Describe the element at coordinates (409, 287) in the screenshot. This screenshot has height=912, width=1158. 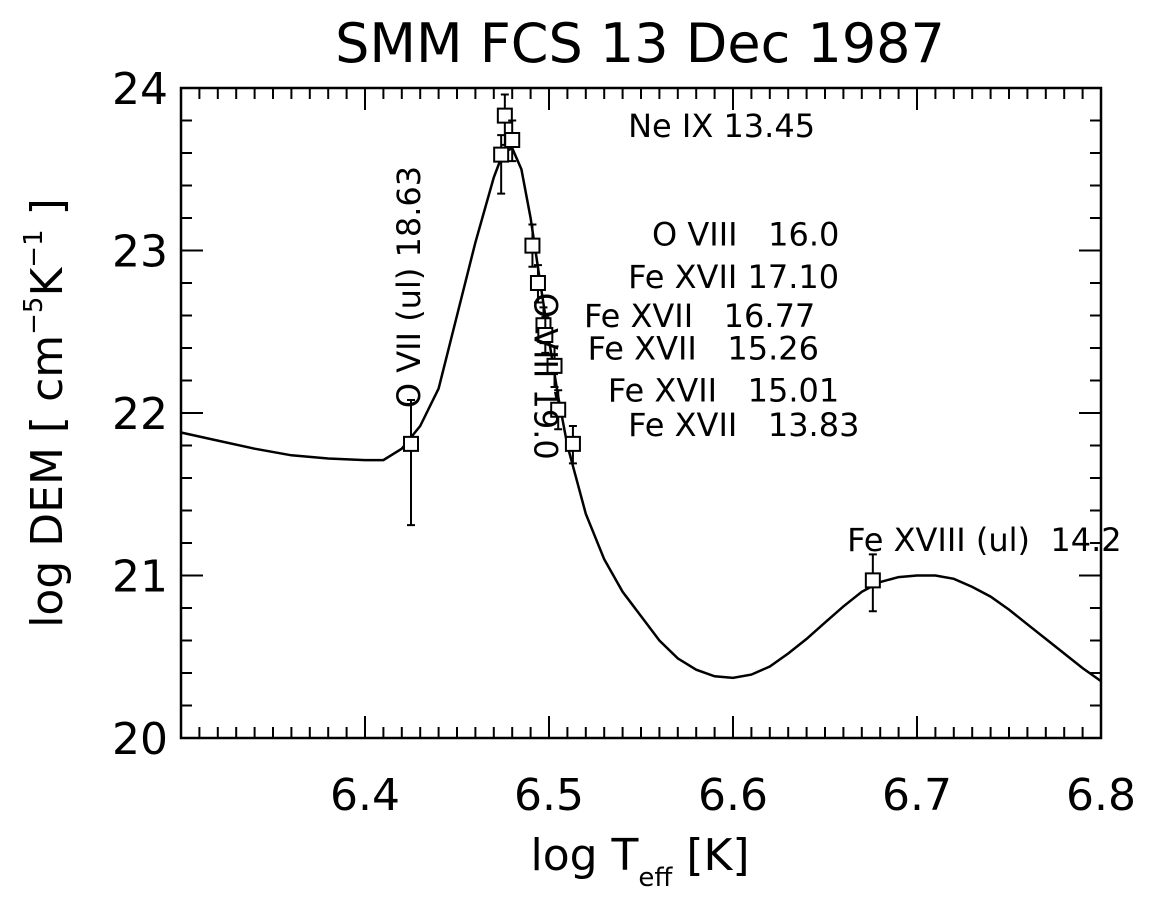
I see `line-annotation: O VII (ul) 18.63` at that location.